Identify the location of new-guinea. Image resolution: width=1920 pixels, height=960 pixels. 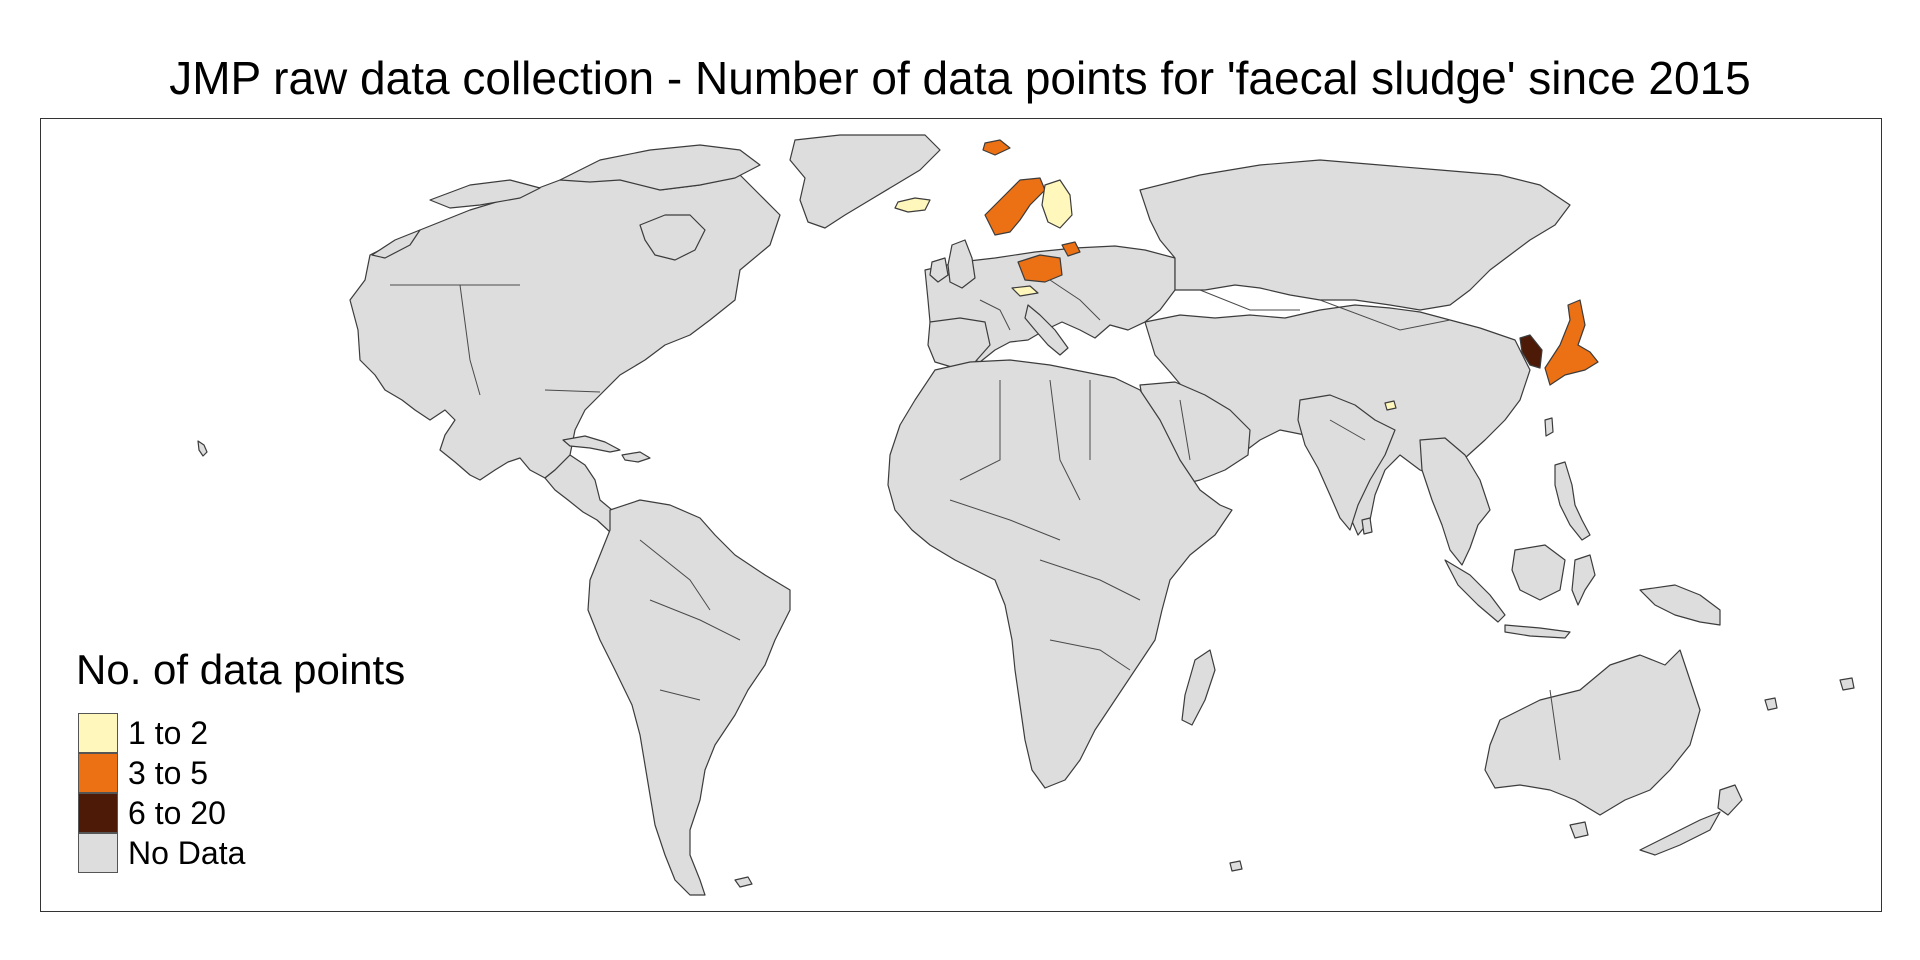
(1680, 605).